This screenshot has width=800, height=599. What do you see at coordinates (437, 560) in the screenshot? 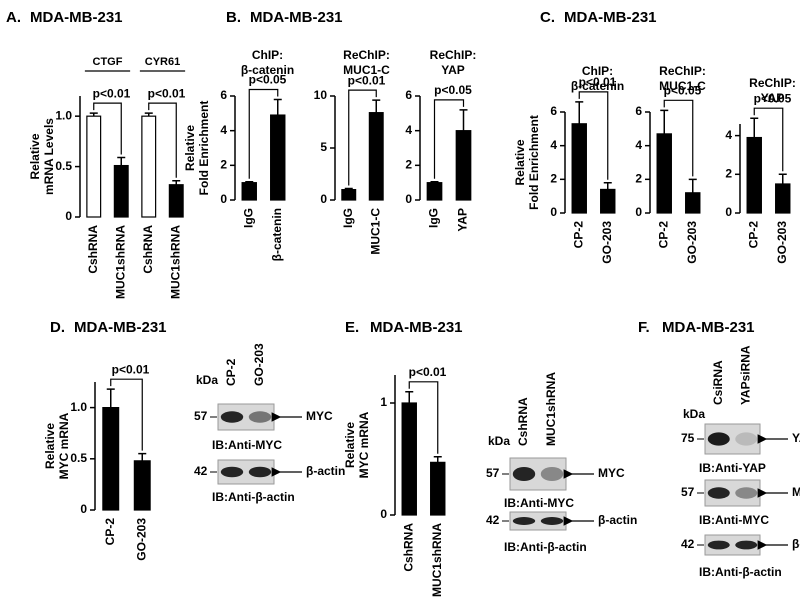
I see `x-tick-label: MUC1shRNA` at bounding box center [437, 560].